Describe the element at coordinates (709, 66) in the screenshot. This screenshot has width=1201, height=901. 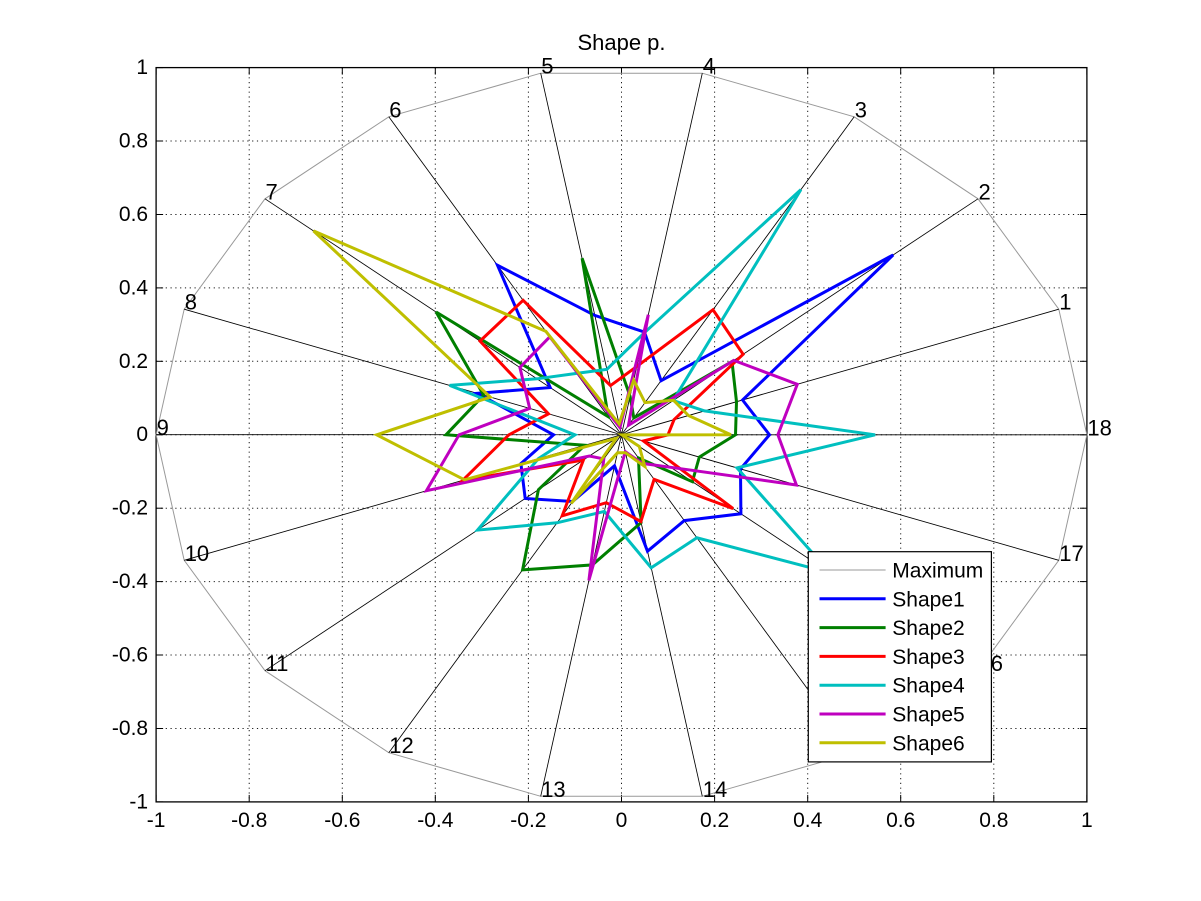
I see `svg-text: 4` at that location.